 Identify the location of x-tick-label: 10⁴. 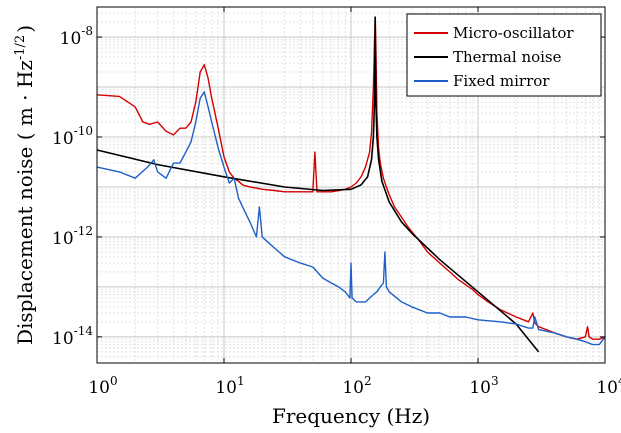
(608, 386).